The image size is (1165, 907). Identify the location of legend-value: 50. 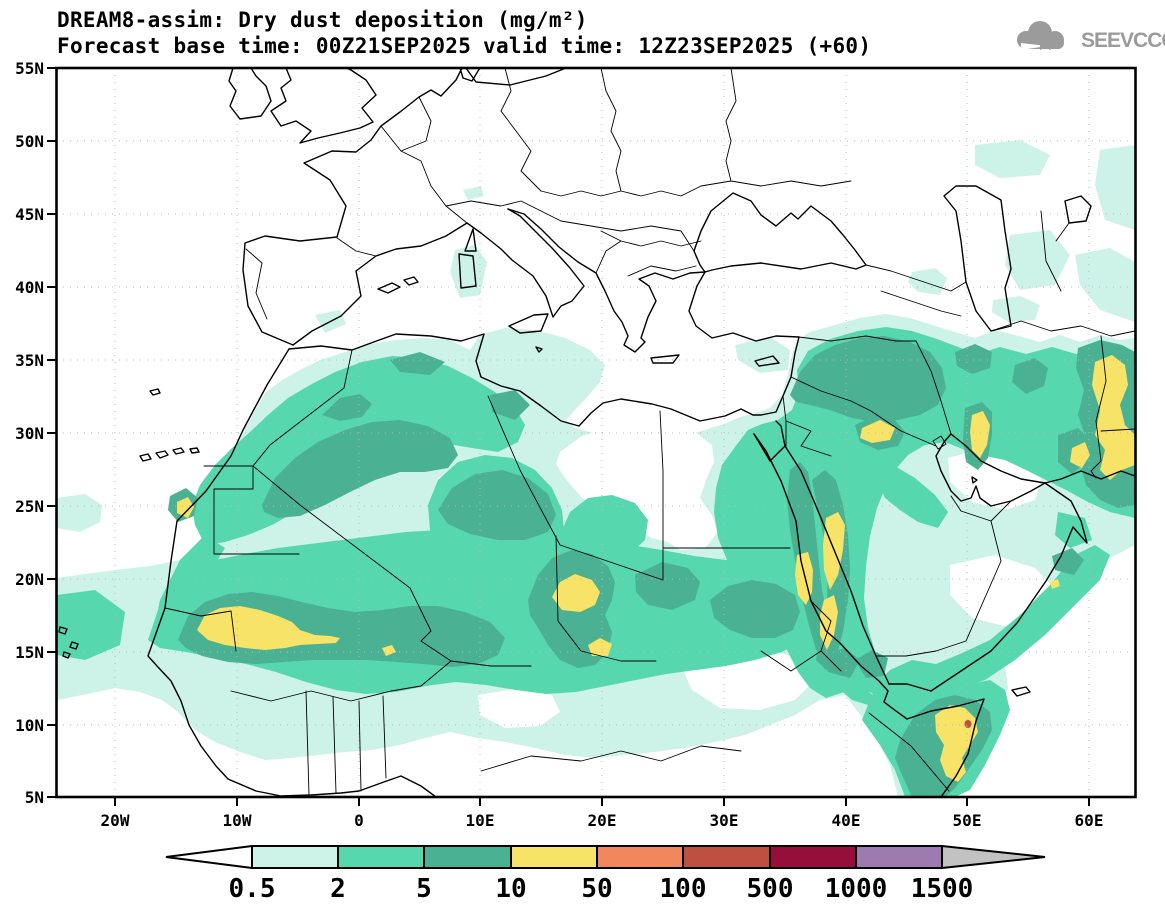
(596, 889).